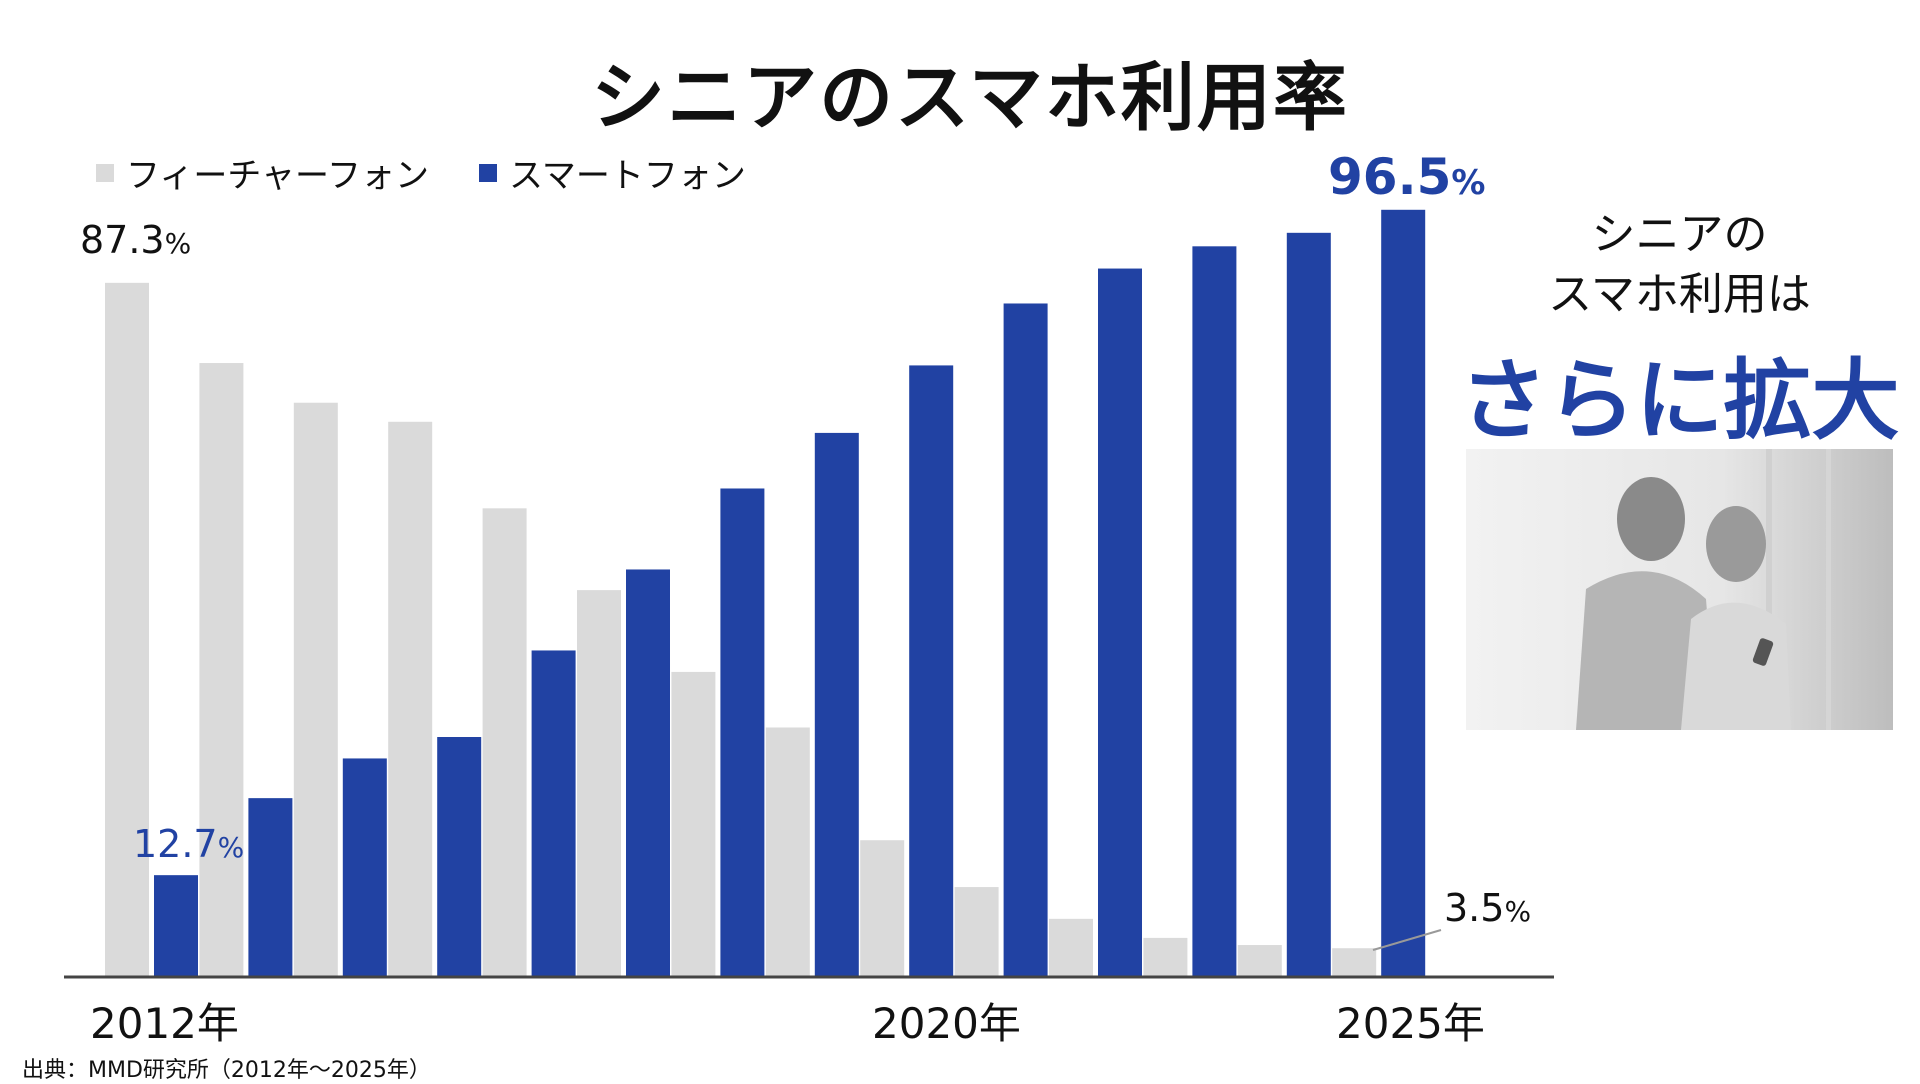  What do you see at coordinates (553, 813) in the screenshot?
I see `bar-smartphone-2016` at bounding box center [553, 813].